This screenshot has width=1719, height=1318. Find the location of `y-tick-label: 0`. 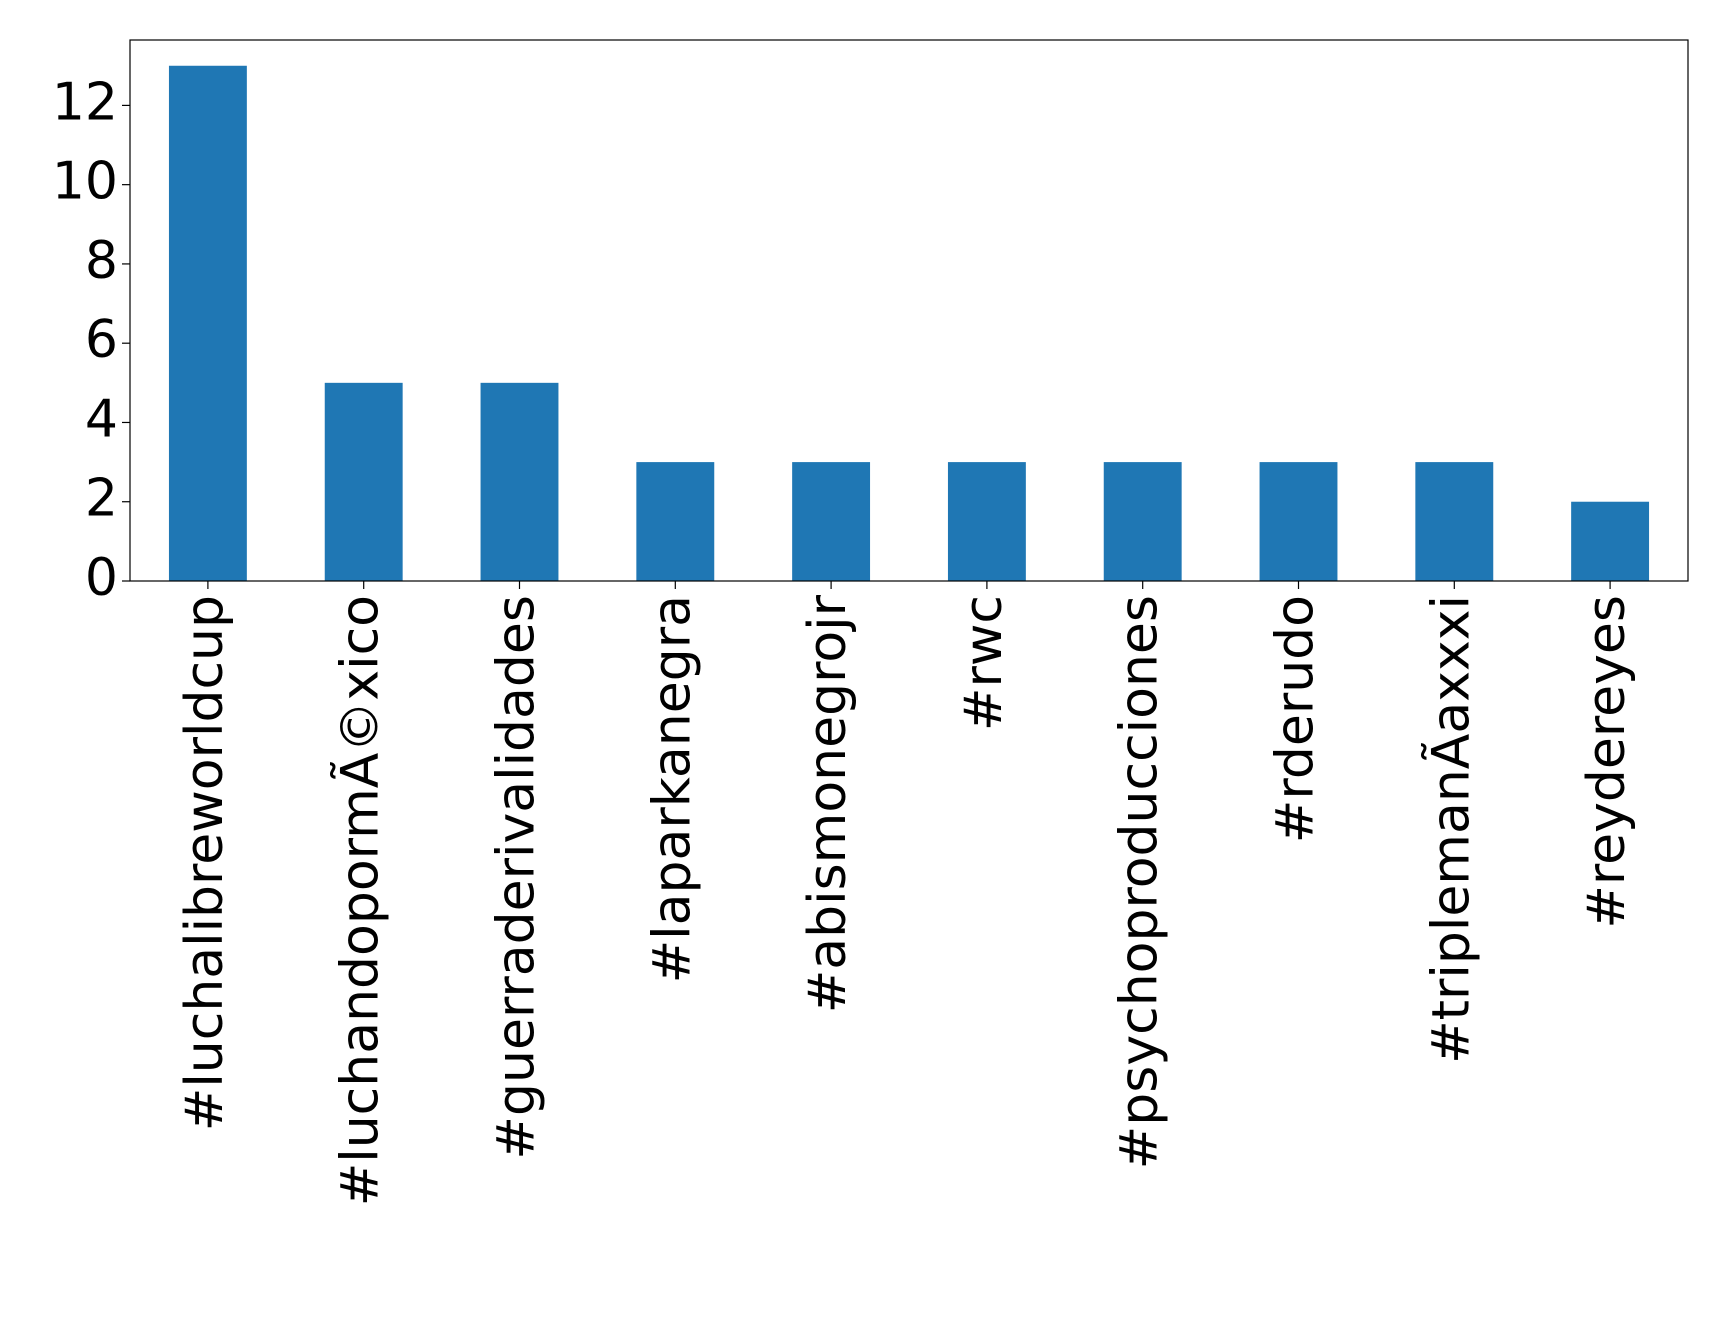

y-tick-label: 0 is located at coordinates (101, 578).